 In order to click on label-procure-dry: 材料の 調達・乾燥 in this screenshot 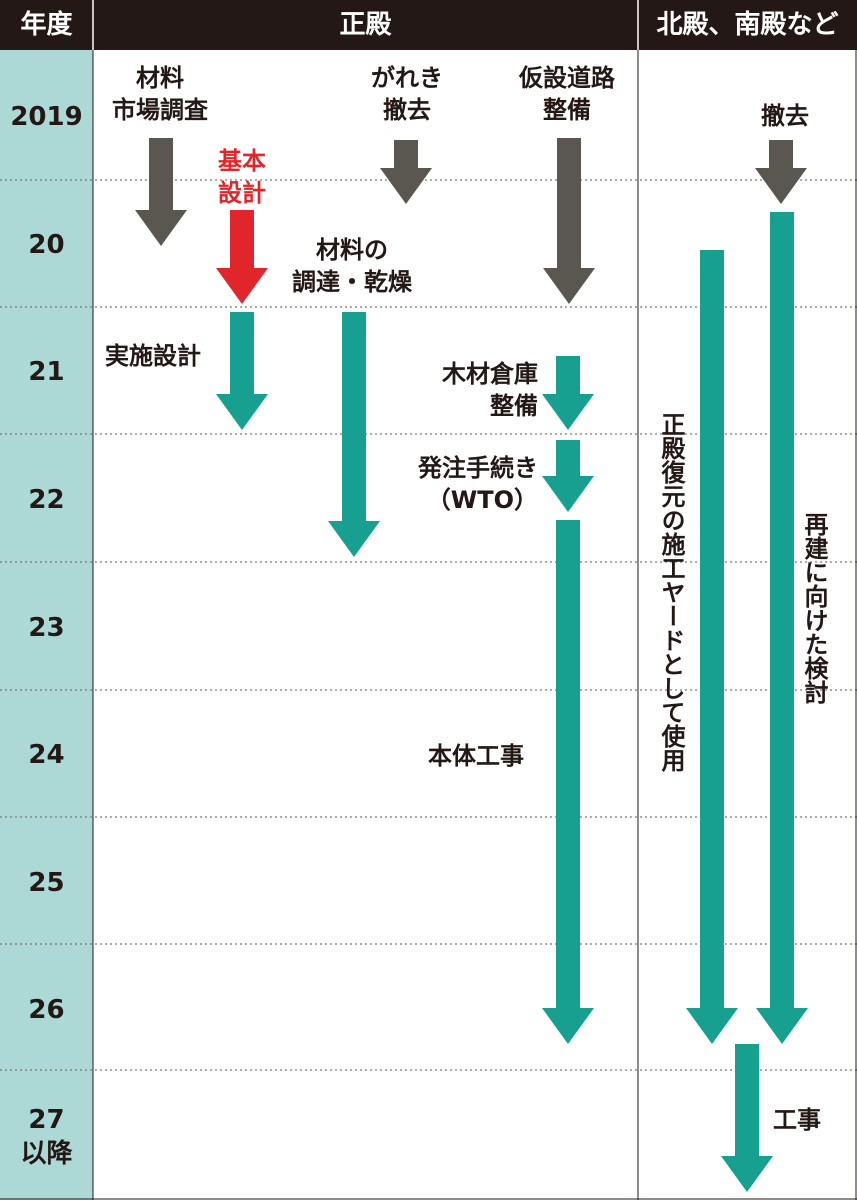, I will do `click(352, 266)`.